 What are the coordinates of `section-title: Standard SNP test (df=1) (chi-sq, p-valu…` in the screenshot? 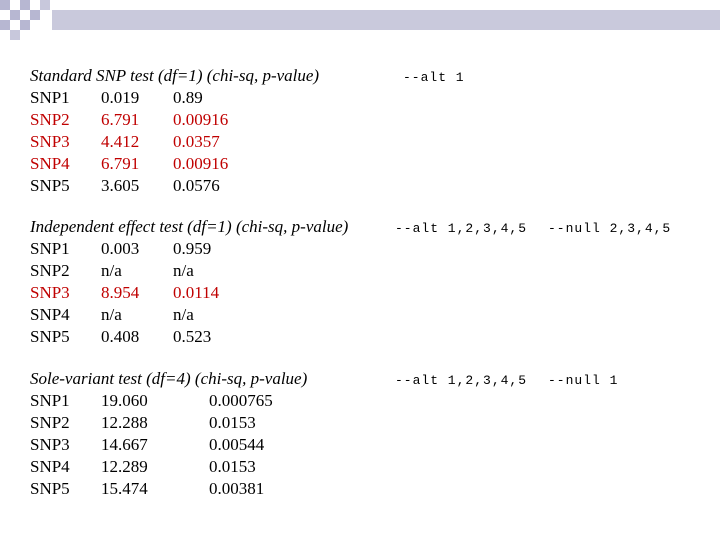 It's located at (175, 75).